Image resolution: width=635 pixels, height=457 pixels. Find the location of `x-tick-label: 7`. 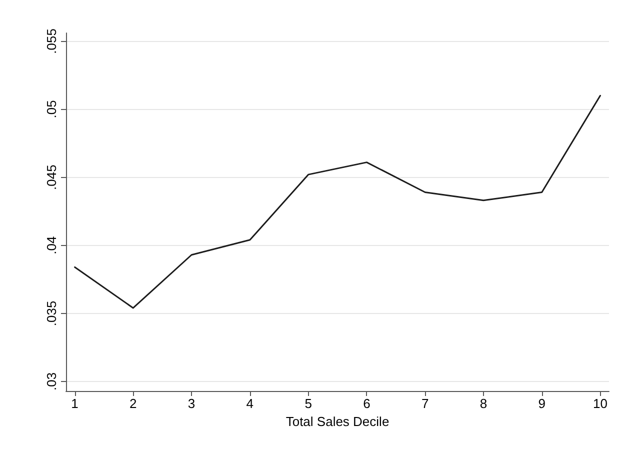

x-tick-label: 7 is located at coordinates (425, 403).